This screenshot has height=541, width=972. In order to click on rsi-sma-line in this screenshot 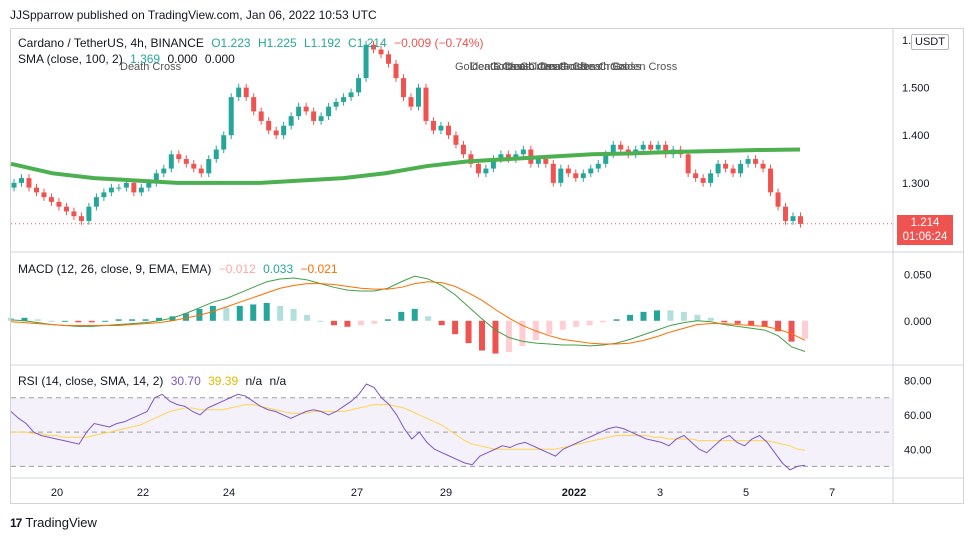, I will do `click(408, 427)`.